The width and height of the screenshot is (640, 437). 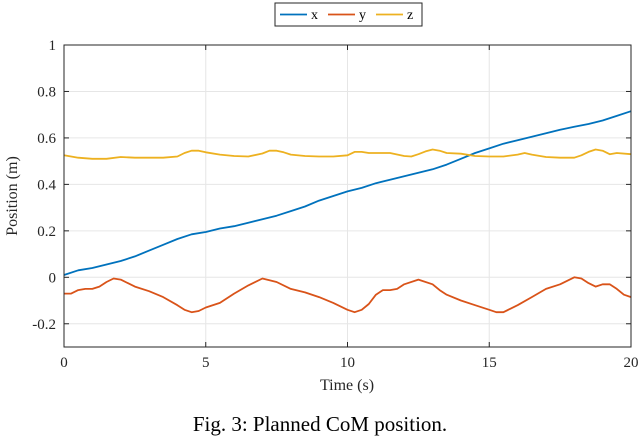 I want to click on legend-label-x: x, so click(x=314, y=15).